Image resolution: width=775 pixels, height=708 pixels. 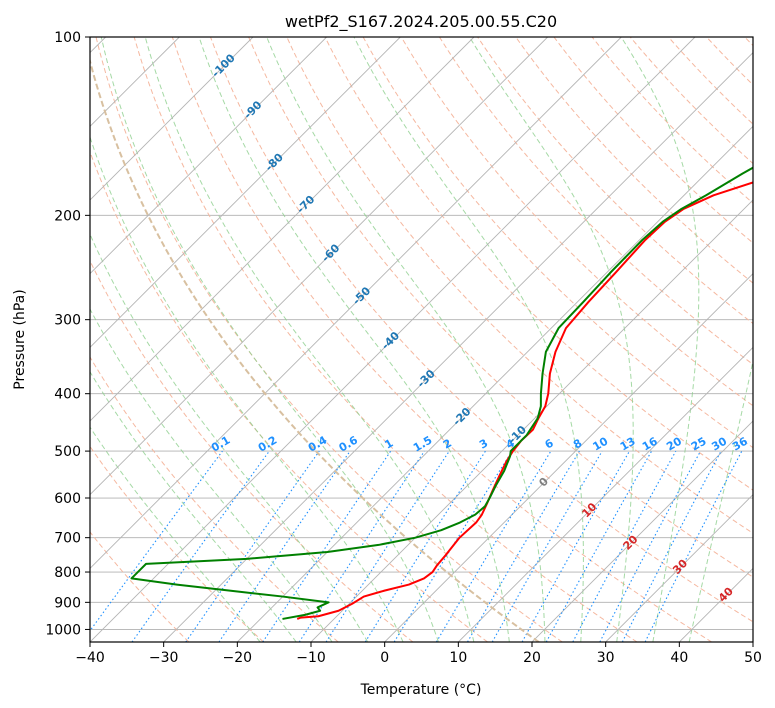 I want to click on isotherm-label: -50, so click(x=361, y=295).